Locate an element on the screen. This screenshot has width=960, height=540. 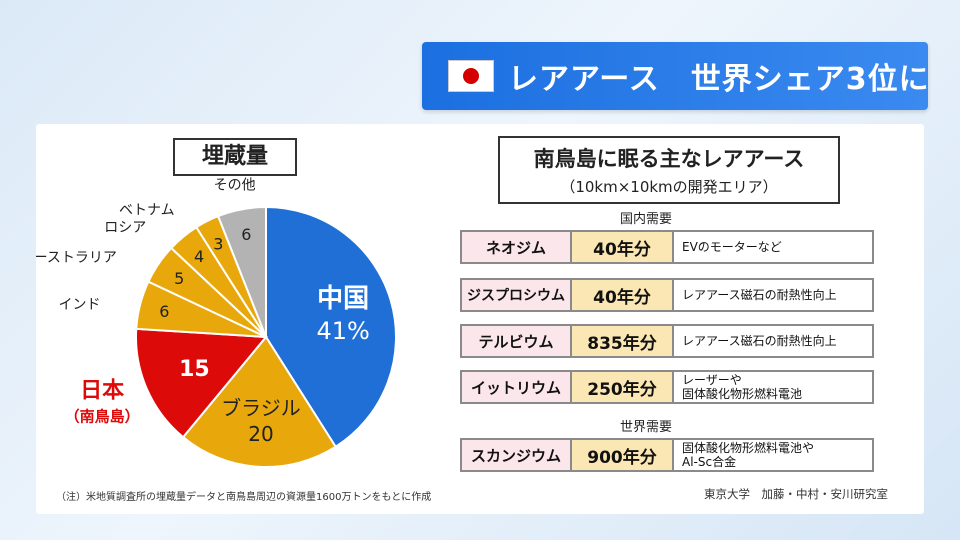
element-name: テルビウム is located at coordinates (517, 341).